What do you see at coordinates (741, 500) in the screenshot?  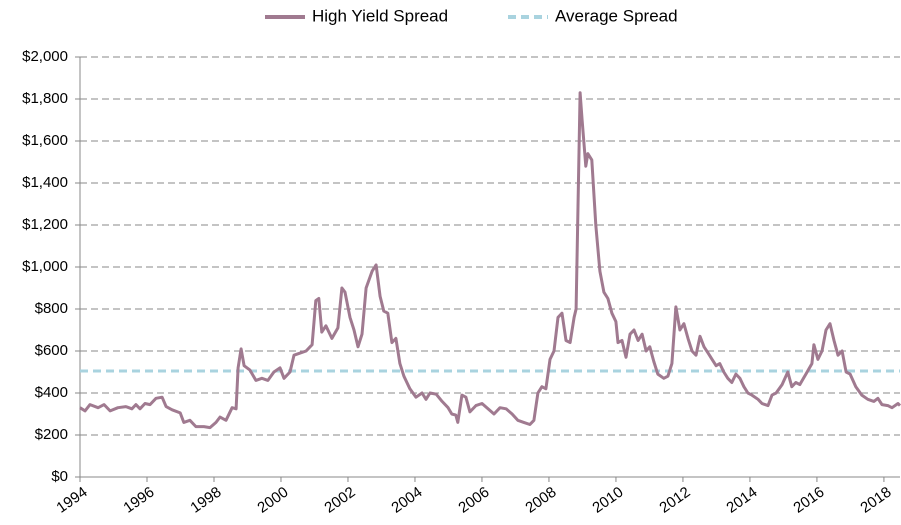 I see `x-tick-label: 2014` at bounding box center [741, 500].